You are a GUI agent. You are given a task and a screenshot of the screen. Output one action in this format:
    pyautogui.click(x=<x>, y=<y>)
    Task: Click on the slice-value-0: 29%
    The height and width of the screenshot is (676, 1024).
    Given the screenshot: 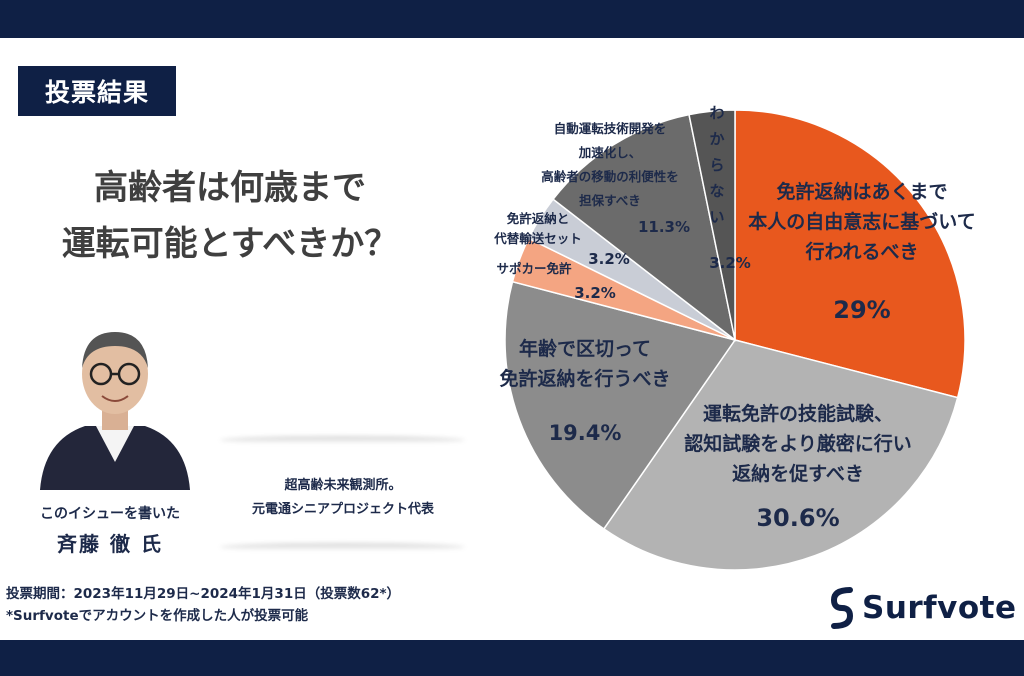 What is the action you would take?
    pyautogui.click(x=861, y=310)
    